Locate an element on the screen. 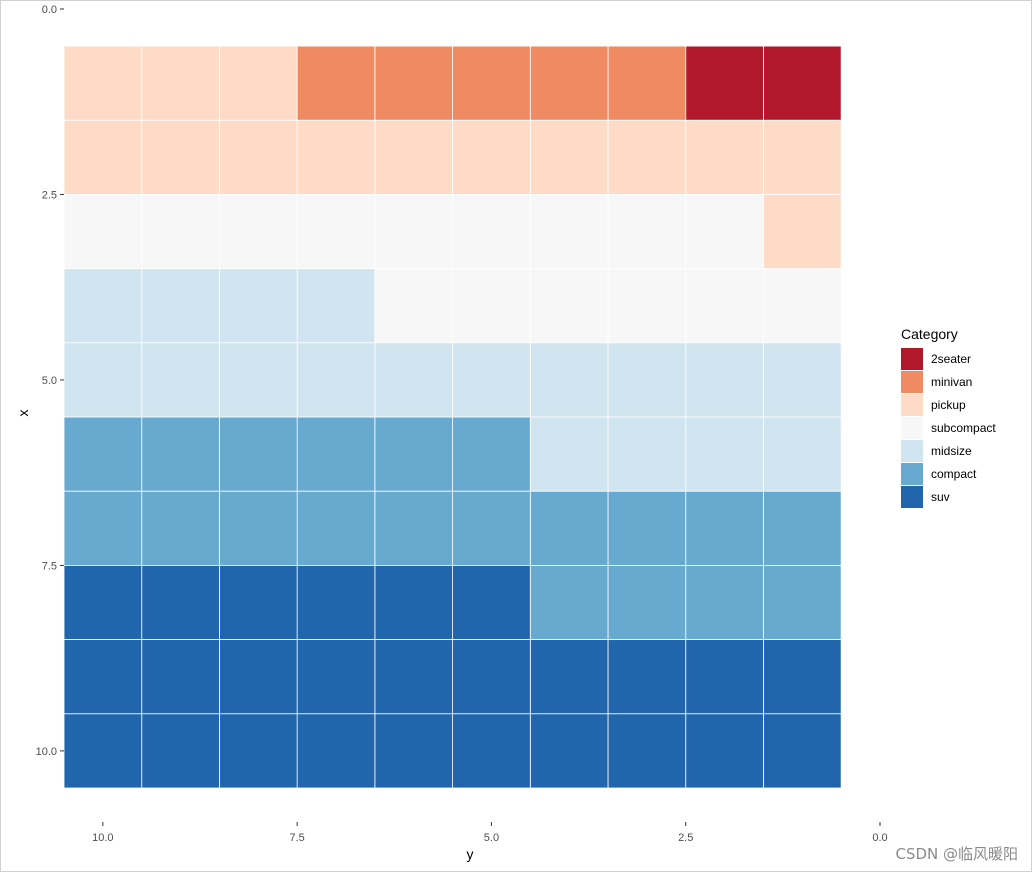 This screenshot has width=1032, height=872. x-tick-label: 10.0 is located at coordinates (102, 838).